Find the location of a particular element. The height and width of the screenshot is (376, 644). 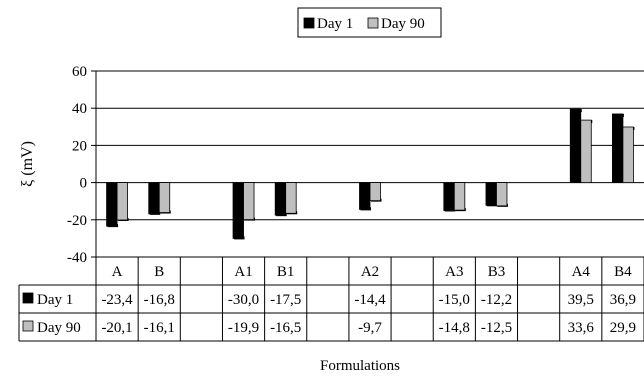

category-label: A1 is located at coordinates (243, 272).